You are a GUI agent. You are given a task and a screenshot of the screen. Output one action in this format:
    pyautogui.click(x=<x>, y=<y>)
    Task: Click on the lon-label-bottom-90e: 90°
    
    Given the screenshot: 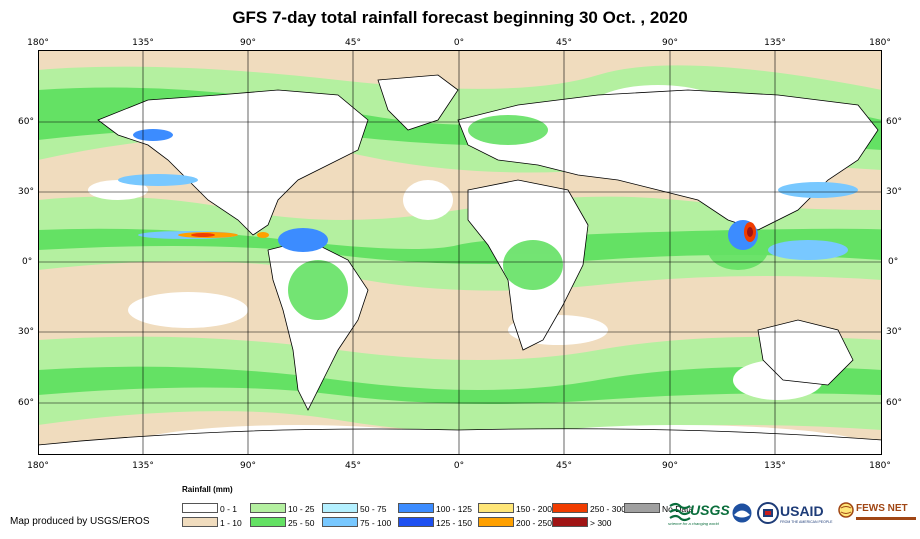 What is the action you would take?
    pyautogui.click(x=670, y=466)
    